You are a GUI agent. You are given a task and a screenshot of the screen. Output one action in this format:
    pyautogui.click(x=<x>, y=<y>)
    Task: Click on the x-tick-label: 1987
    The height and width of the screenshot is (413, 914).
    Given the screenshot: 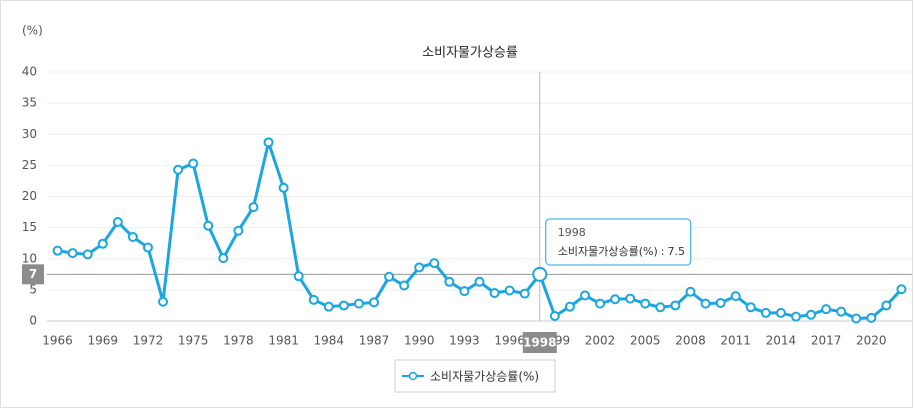 What is the action you would take?
    pyautogui.click(x=374, y=341)
    